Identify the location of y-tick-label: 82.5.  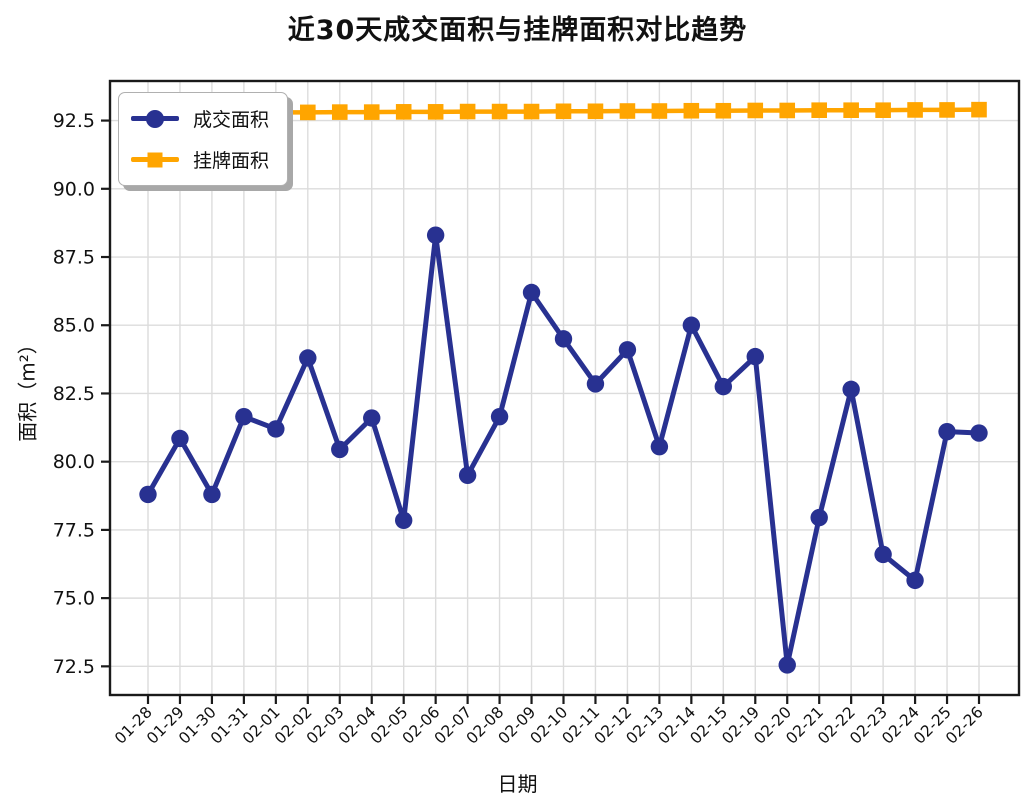
(74, 394).